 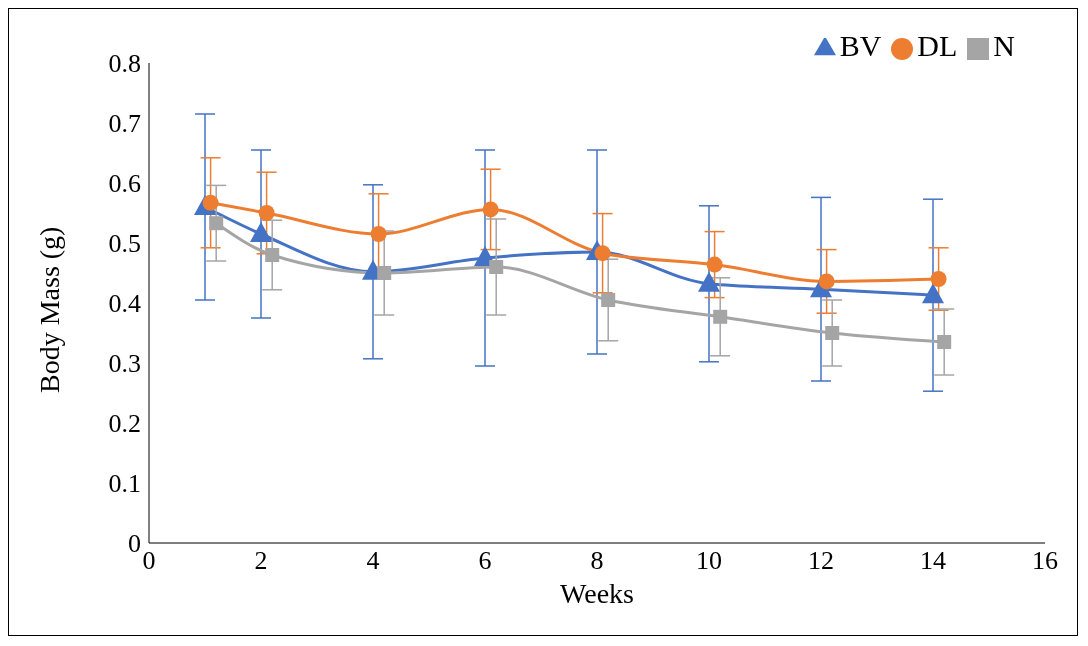 I want to click on x-tick-label: 14, so click(x=933, y=561).